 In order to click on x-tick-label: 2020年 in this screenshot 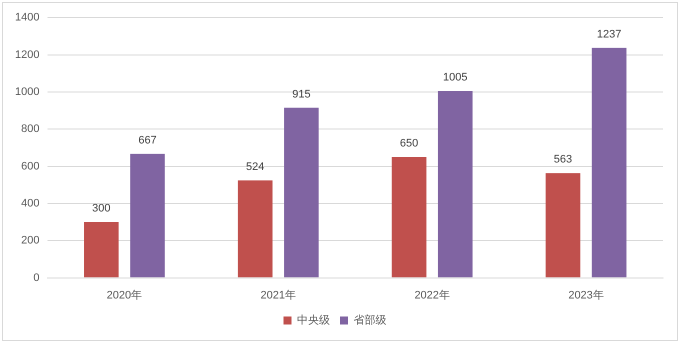, I will do `click(124, 295)`.